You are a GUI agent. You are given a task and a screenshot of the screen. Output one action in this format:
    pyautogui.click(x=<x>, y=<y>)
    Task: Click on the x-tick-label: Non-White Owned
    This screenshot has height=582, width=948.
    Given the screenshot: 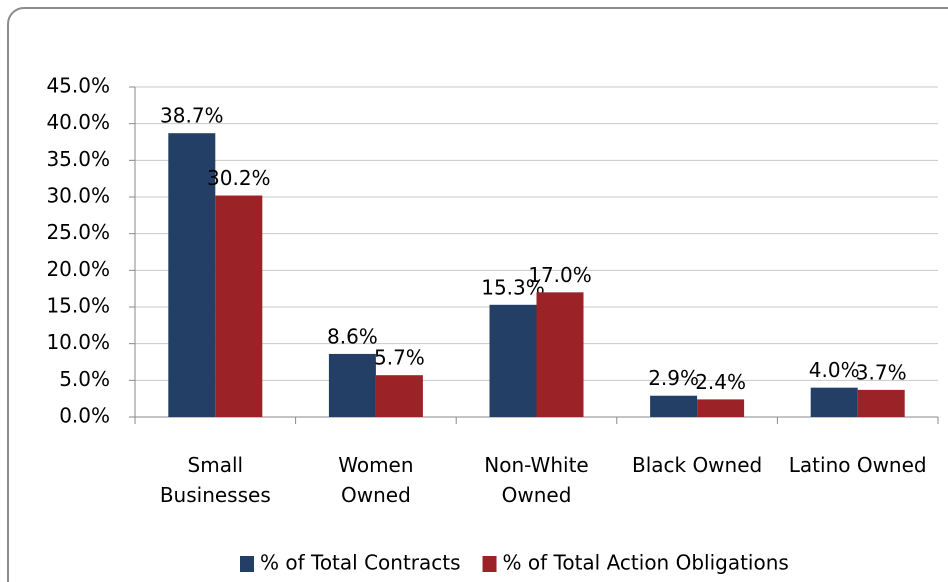 What is the action you would take?
    pyautogui.click(x=536, y=480)
    